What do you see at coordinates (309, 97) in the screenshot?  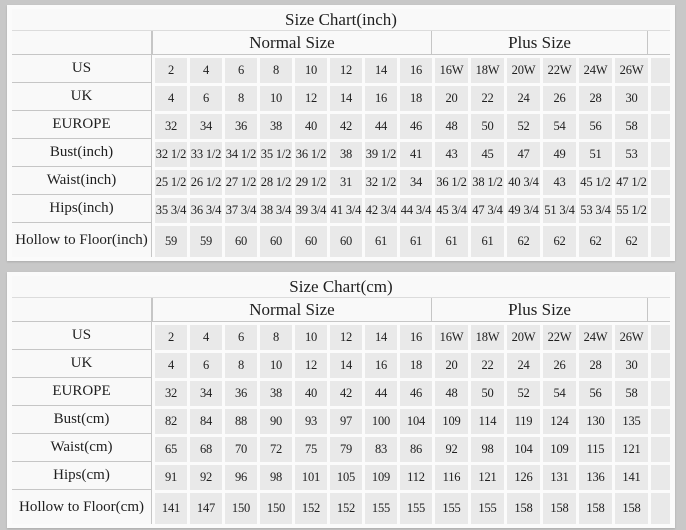 I see `size-cell: 12` at bounding box center [309, 97].